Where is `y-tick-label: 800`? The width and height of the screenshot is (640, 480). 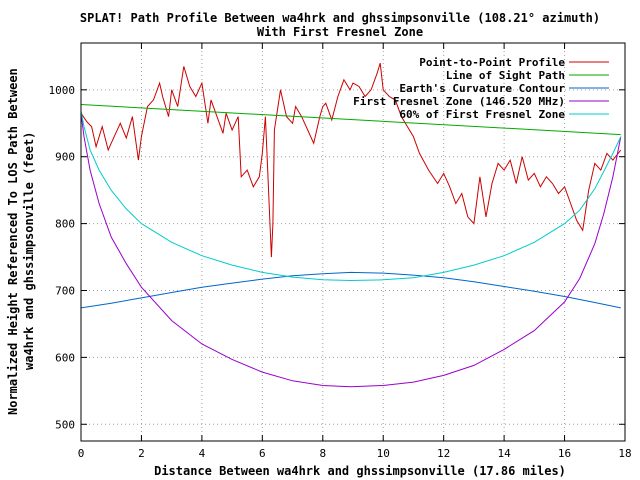 y-tick-label: 800 is located at coordinates (65, 224).